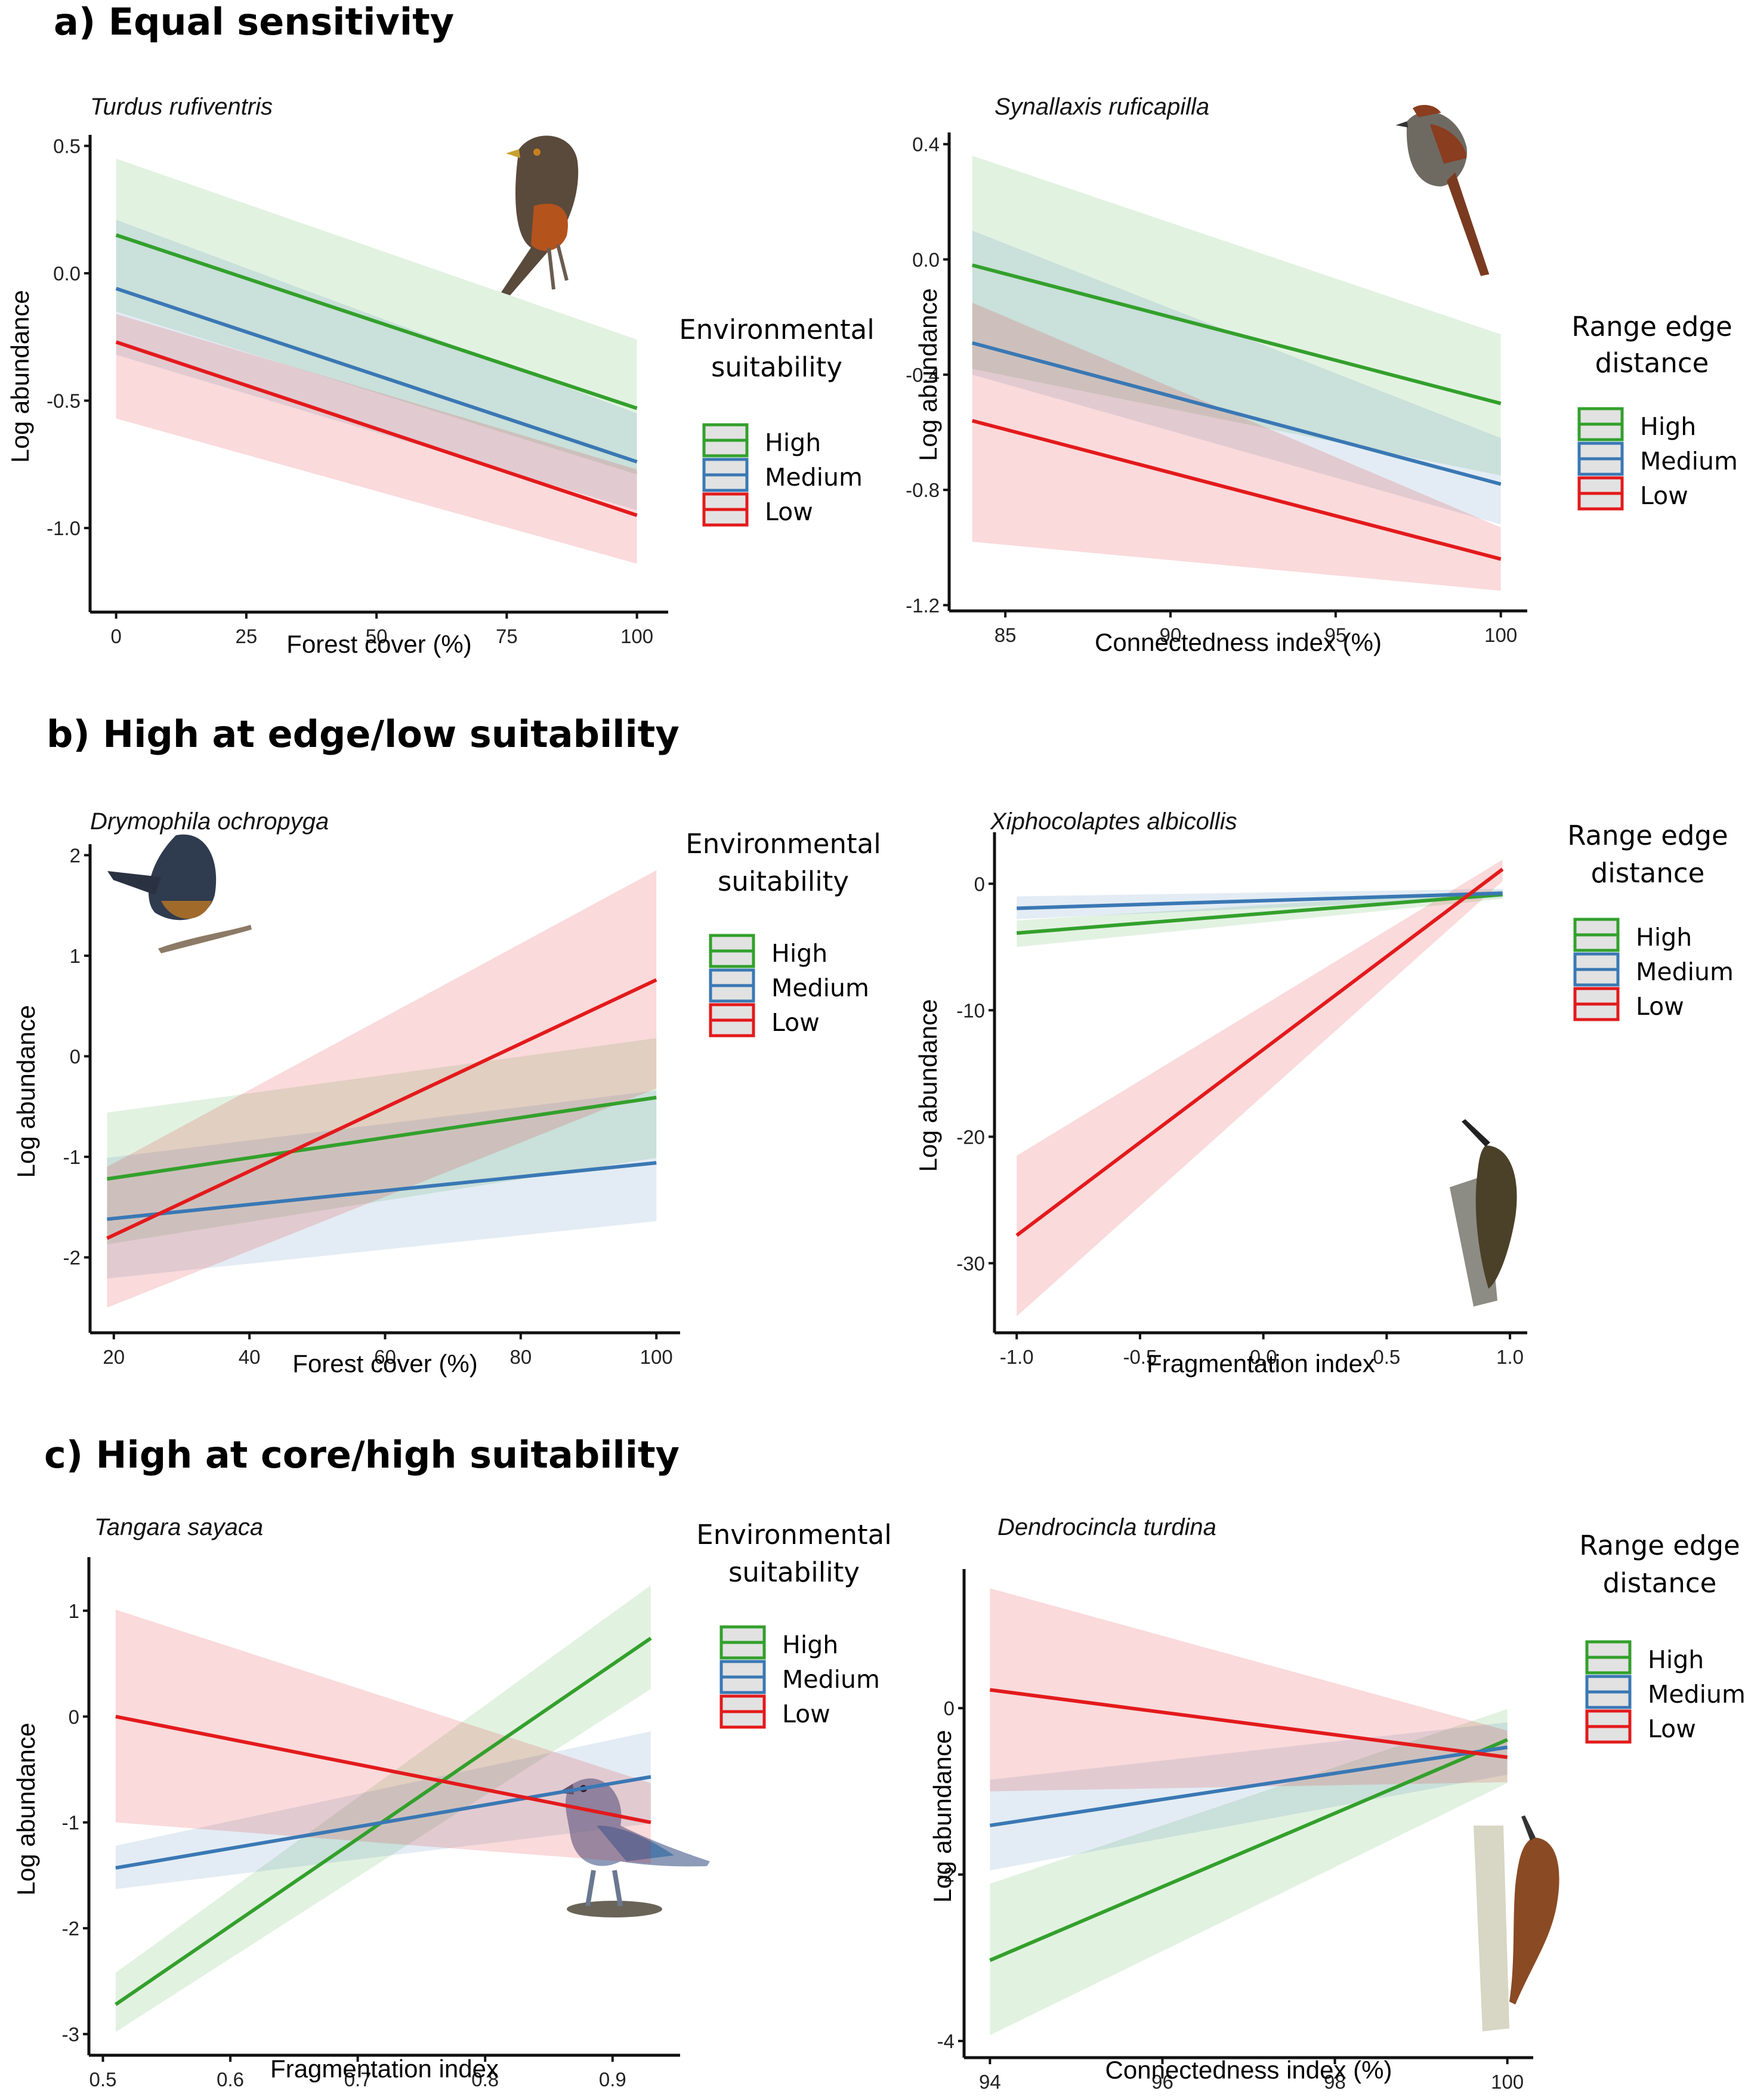 This screenshot has height=2100, width=1745. Describe the element at coordinates (636, 636) in the screenshot. I see `x-tick-label: 100` at that location.